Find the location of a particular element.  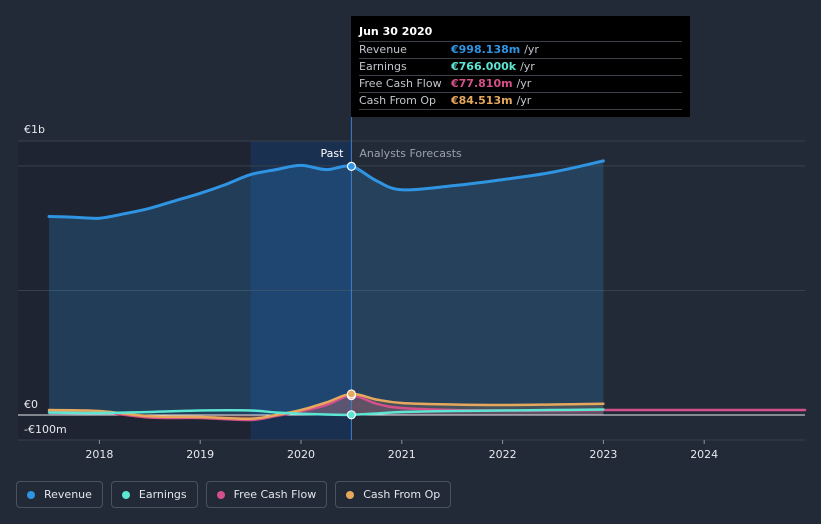

tooltip-row-cash-from-op: Cash From Op €84.513m /yr is located at coordinates (520, 101).